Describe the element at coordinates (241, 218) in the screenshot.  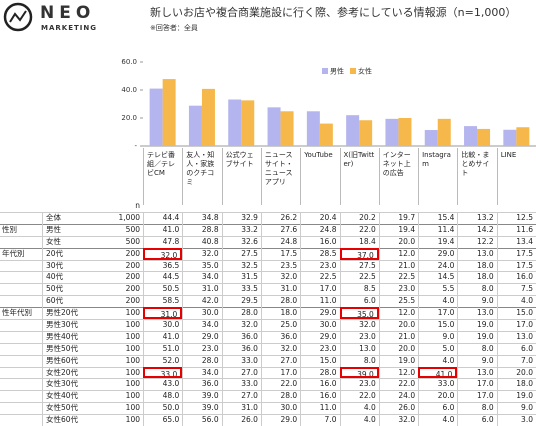
I see `table-cell: 32.9` at that location.